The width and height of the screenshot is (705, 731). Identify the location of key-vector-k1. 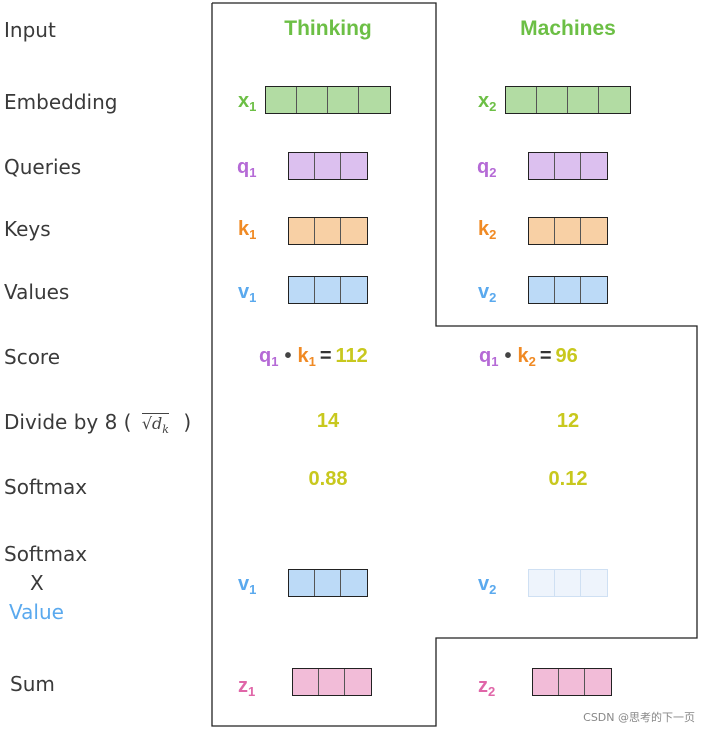
(328, 231).